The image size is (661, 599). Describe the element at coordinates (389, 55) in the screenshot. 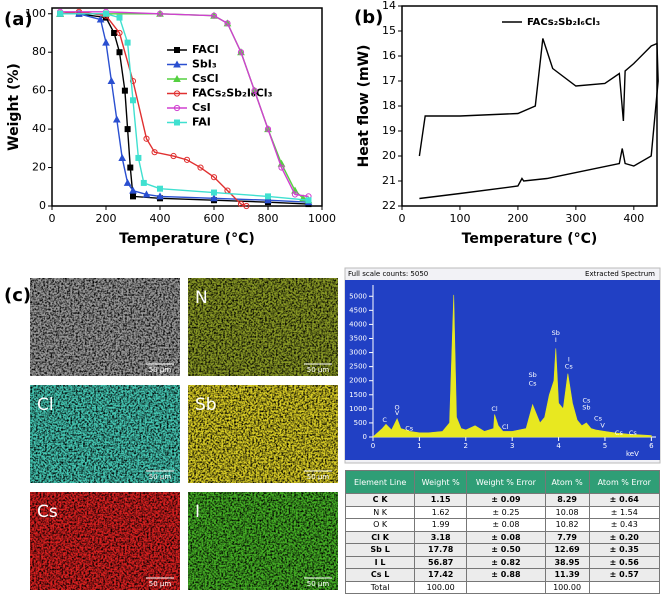

I see `y-tick-label: 16` at that location.